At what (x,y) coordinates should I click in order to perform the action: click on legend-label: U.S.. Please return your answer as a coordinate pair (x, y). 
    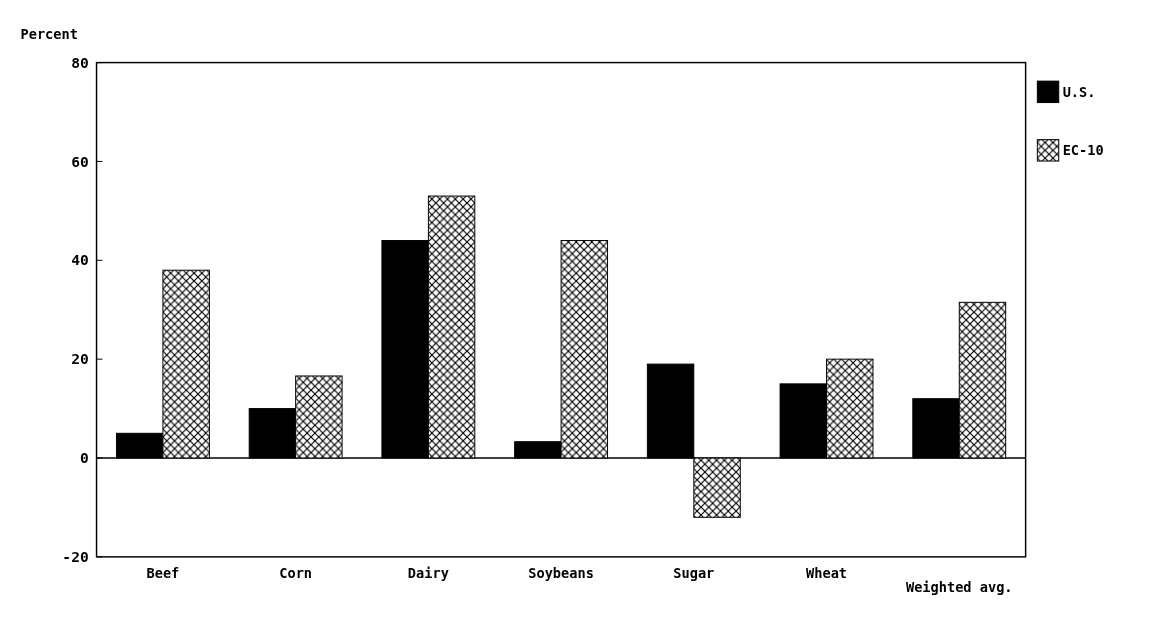
    Looking at the image, I should click on (1079, 91).